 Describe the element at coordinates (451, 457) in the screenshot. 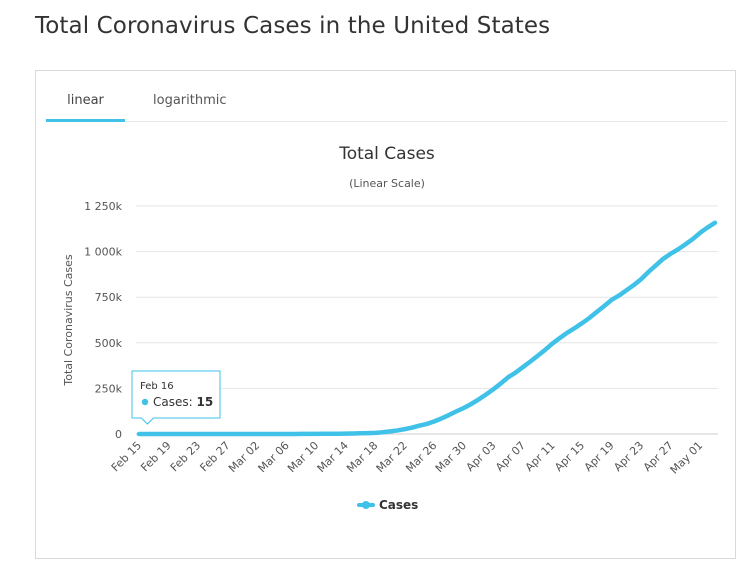

I see `x-tick-label: Mar 30` at that location.